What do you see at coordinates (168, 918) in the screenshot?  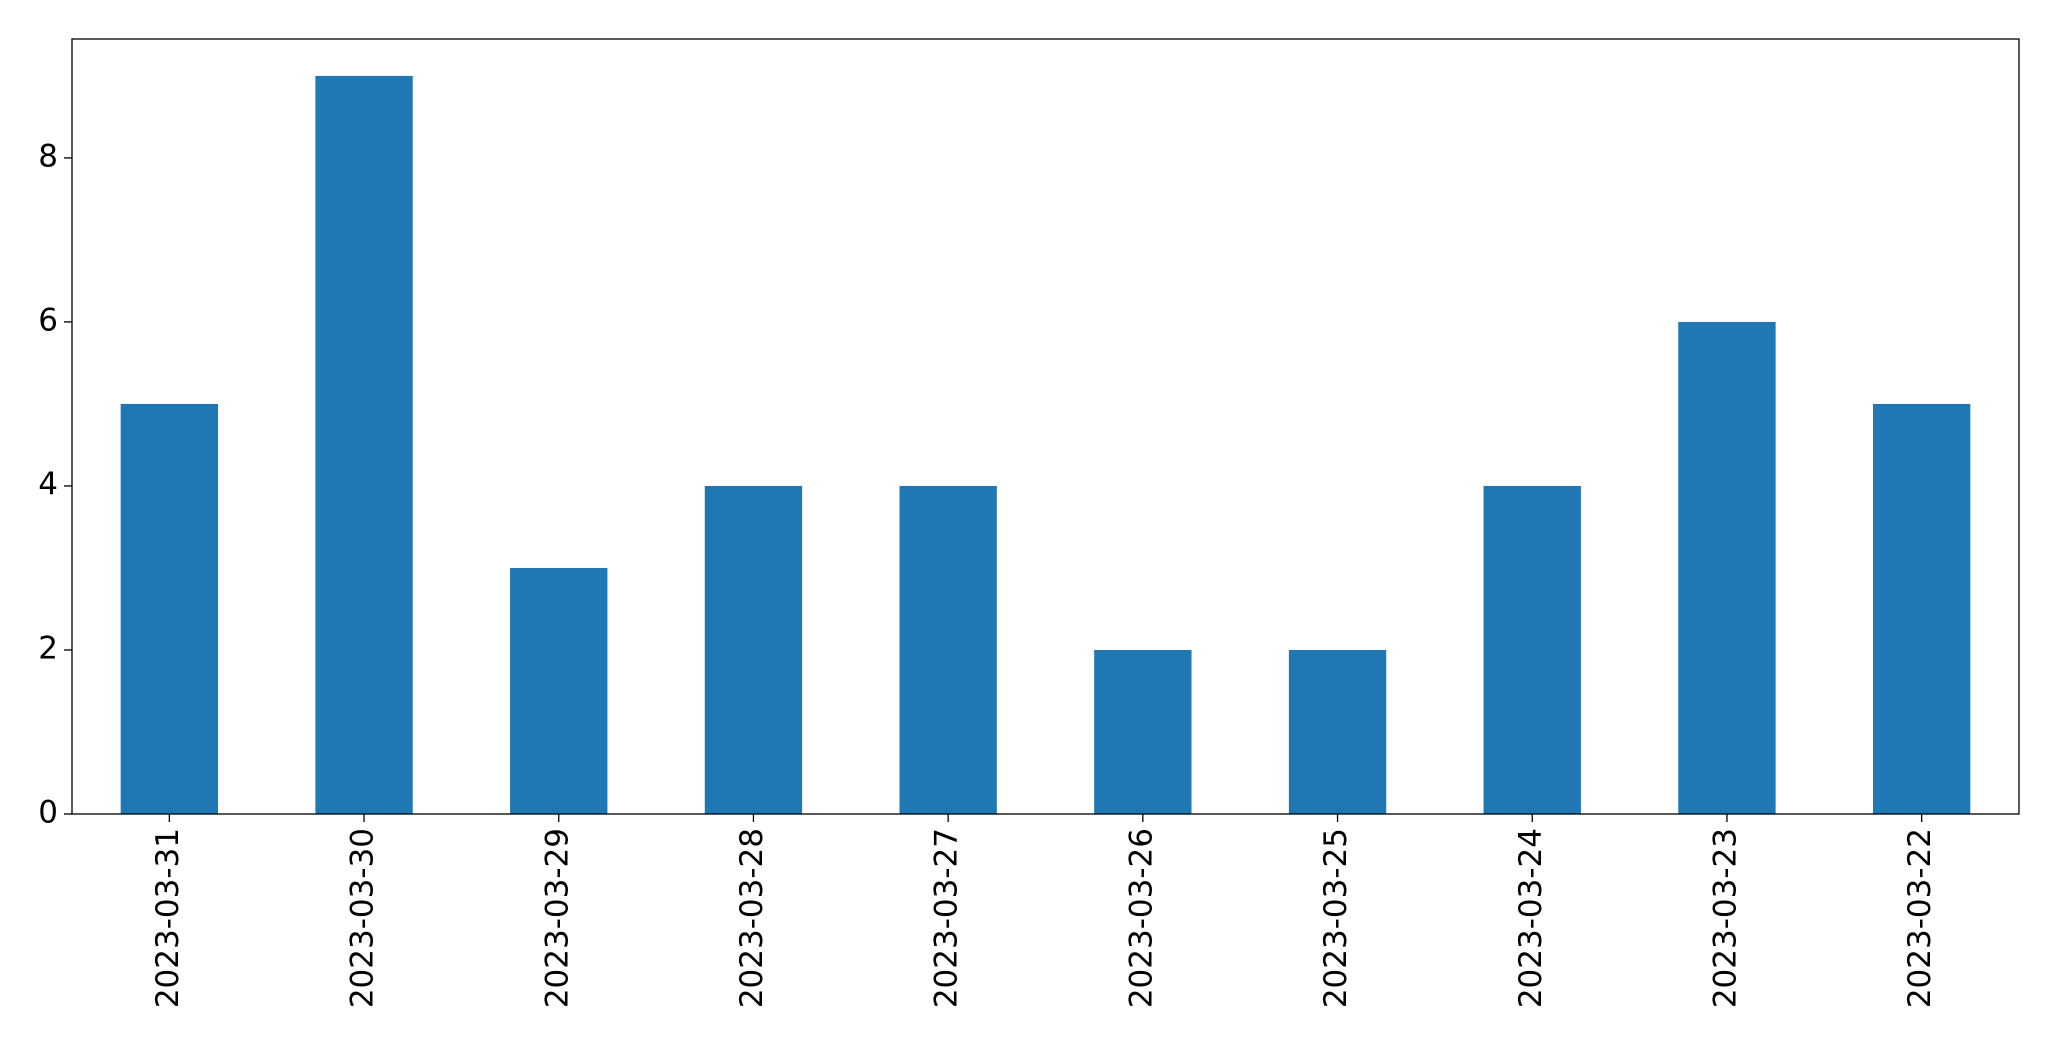 I see `x-tick-label: 2023-03-31` at bounding box center [168, 918].